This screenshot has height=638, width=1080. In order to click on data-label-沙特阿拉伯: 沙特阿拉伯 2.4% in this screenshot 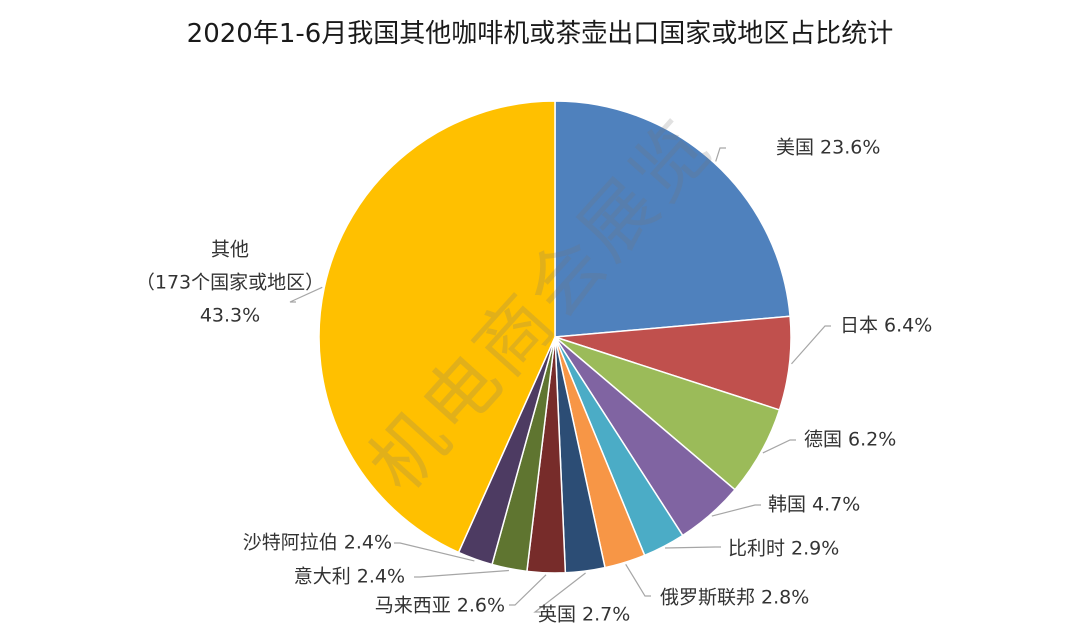, I will do `click(317, 543)`.